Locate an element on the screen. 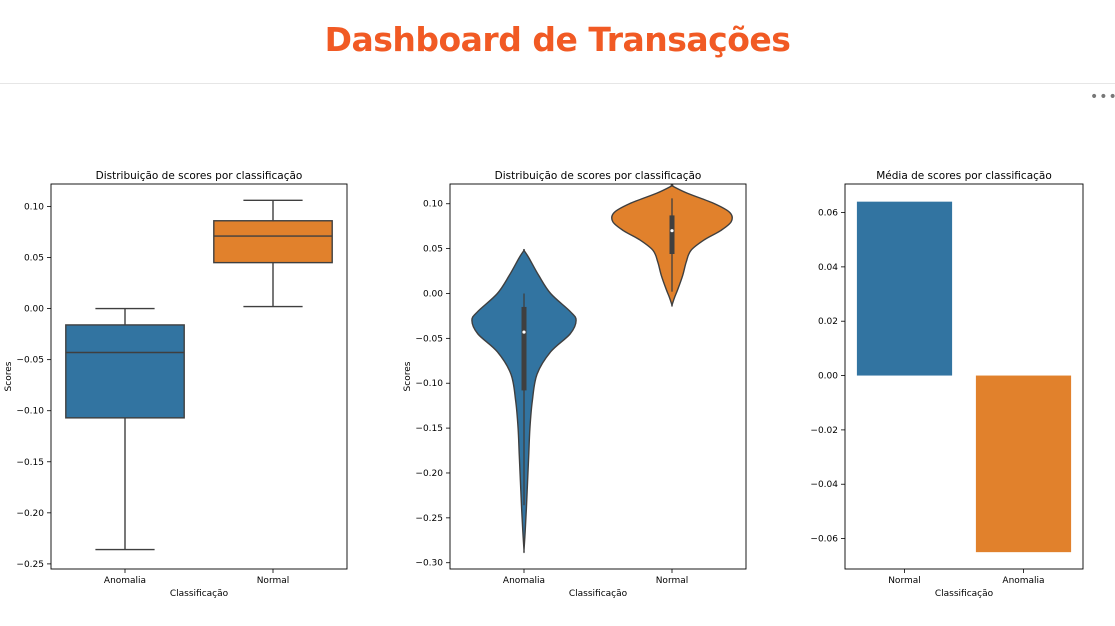 The height and width of the screenshot is (626, 1115). y-tick-label: 0.02 is located at coordinates (828, 322).